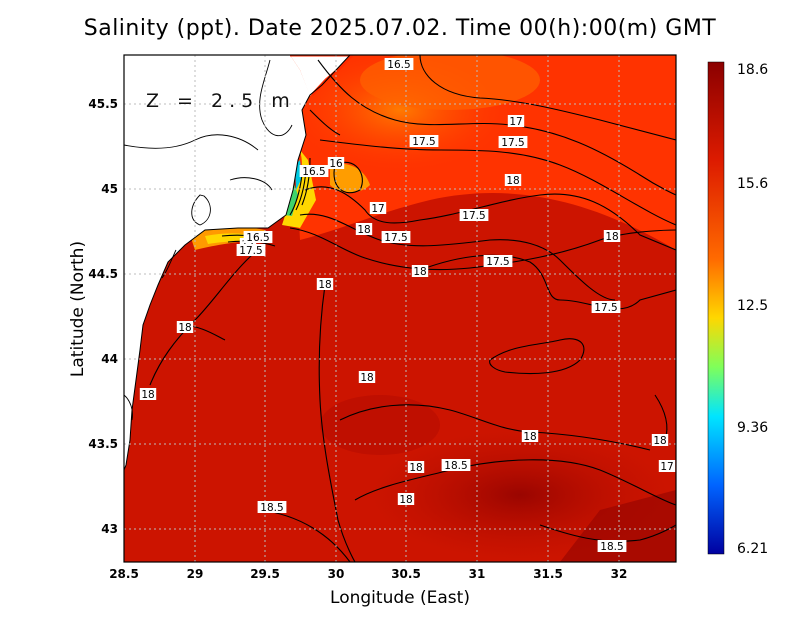  Describe the element at coordinates (265, 574) in the screenshot. I see `x-tick-label: 29.5` at that location.